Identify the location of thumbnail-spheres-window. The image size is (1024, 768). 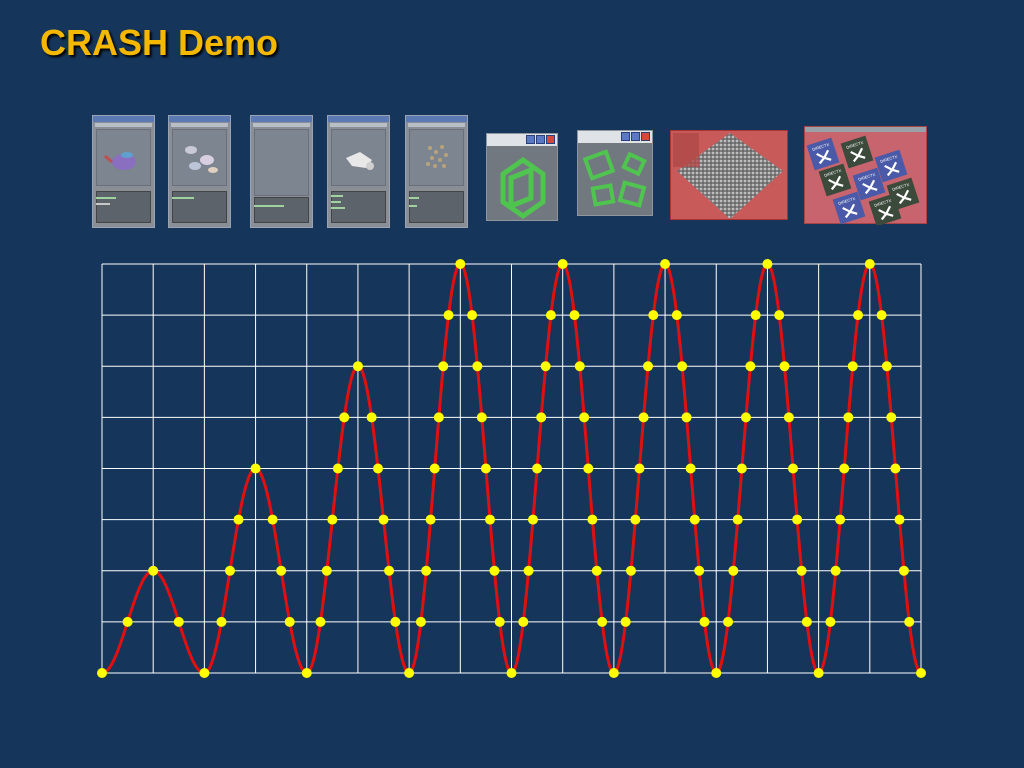
(729, 175).